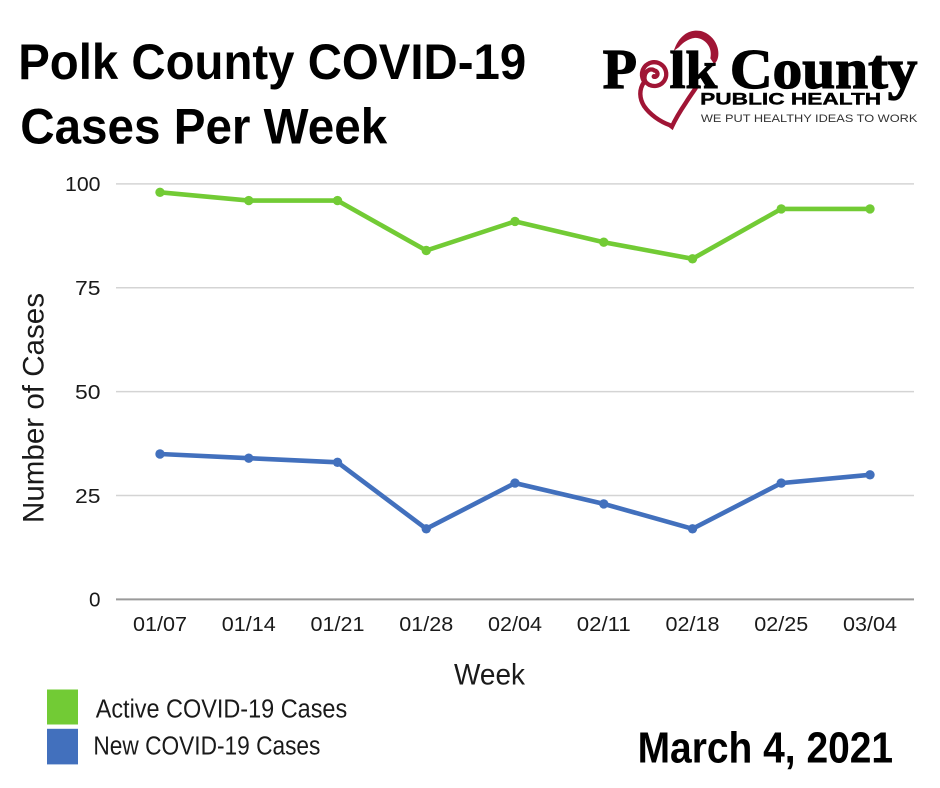  What do you see at coordinates (203, 126) in the screenshot?
I see `svg-text: Cases Per Week` at bounding box center [203, 126].